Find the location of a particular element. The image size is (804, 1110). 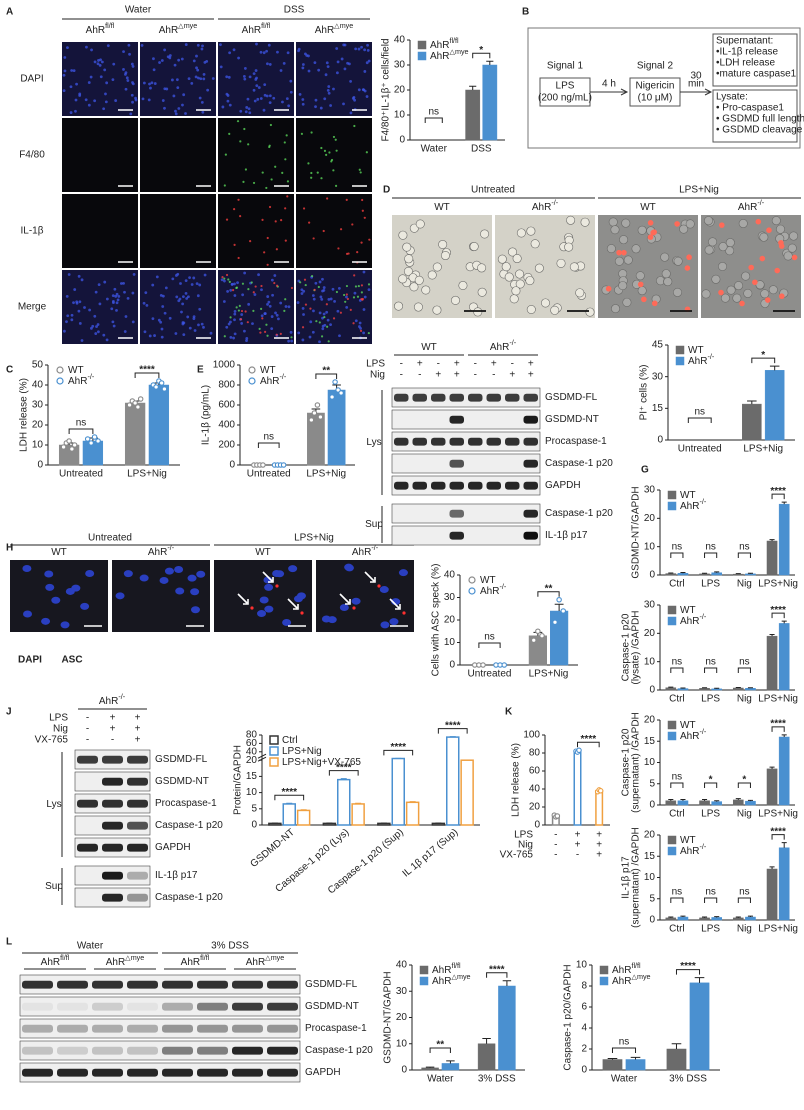

treatment-mark: - is located at coordinates (112, 740).